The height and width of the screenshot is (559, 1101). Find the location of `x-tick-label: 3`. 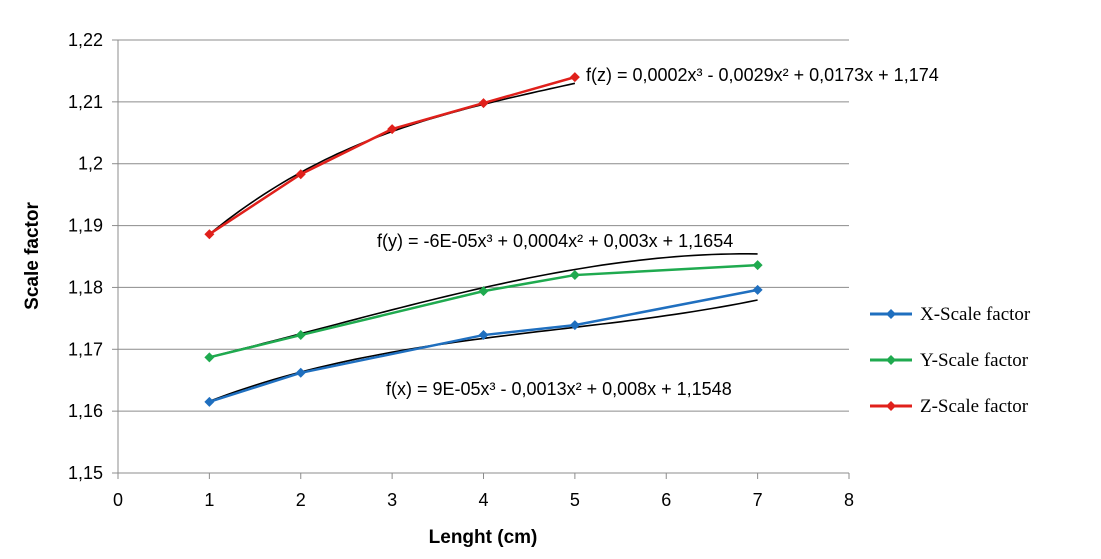

x-tick-label: 3 is located at coordinates (392, 500).